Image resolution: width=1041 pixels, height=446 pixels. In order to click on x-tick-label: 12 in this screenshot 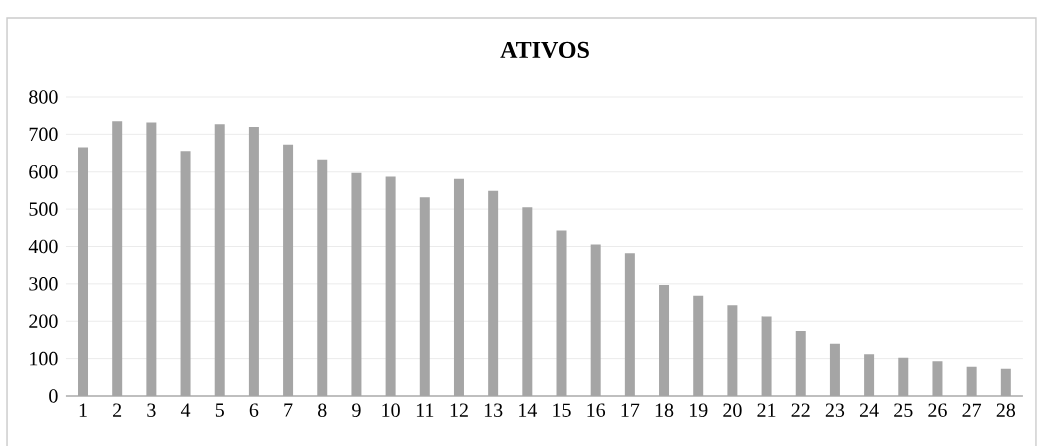, I will do `click(459, 410)`.